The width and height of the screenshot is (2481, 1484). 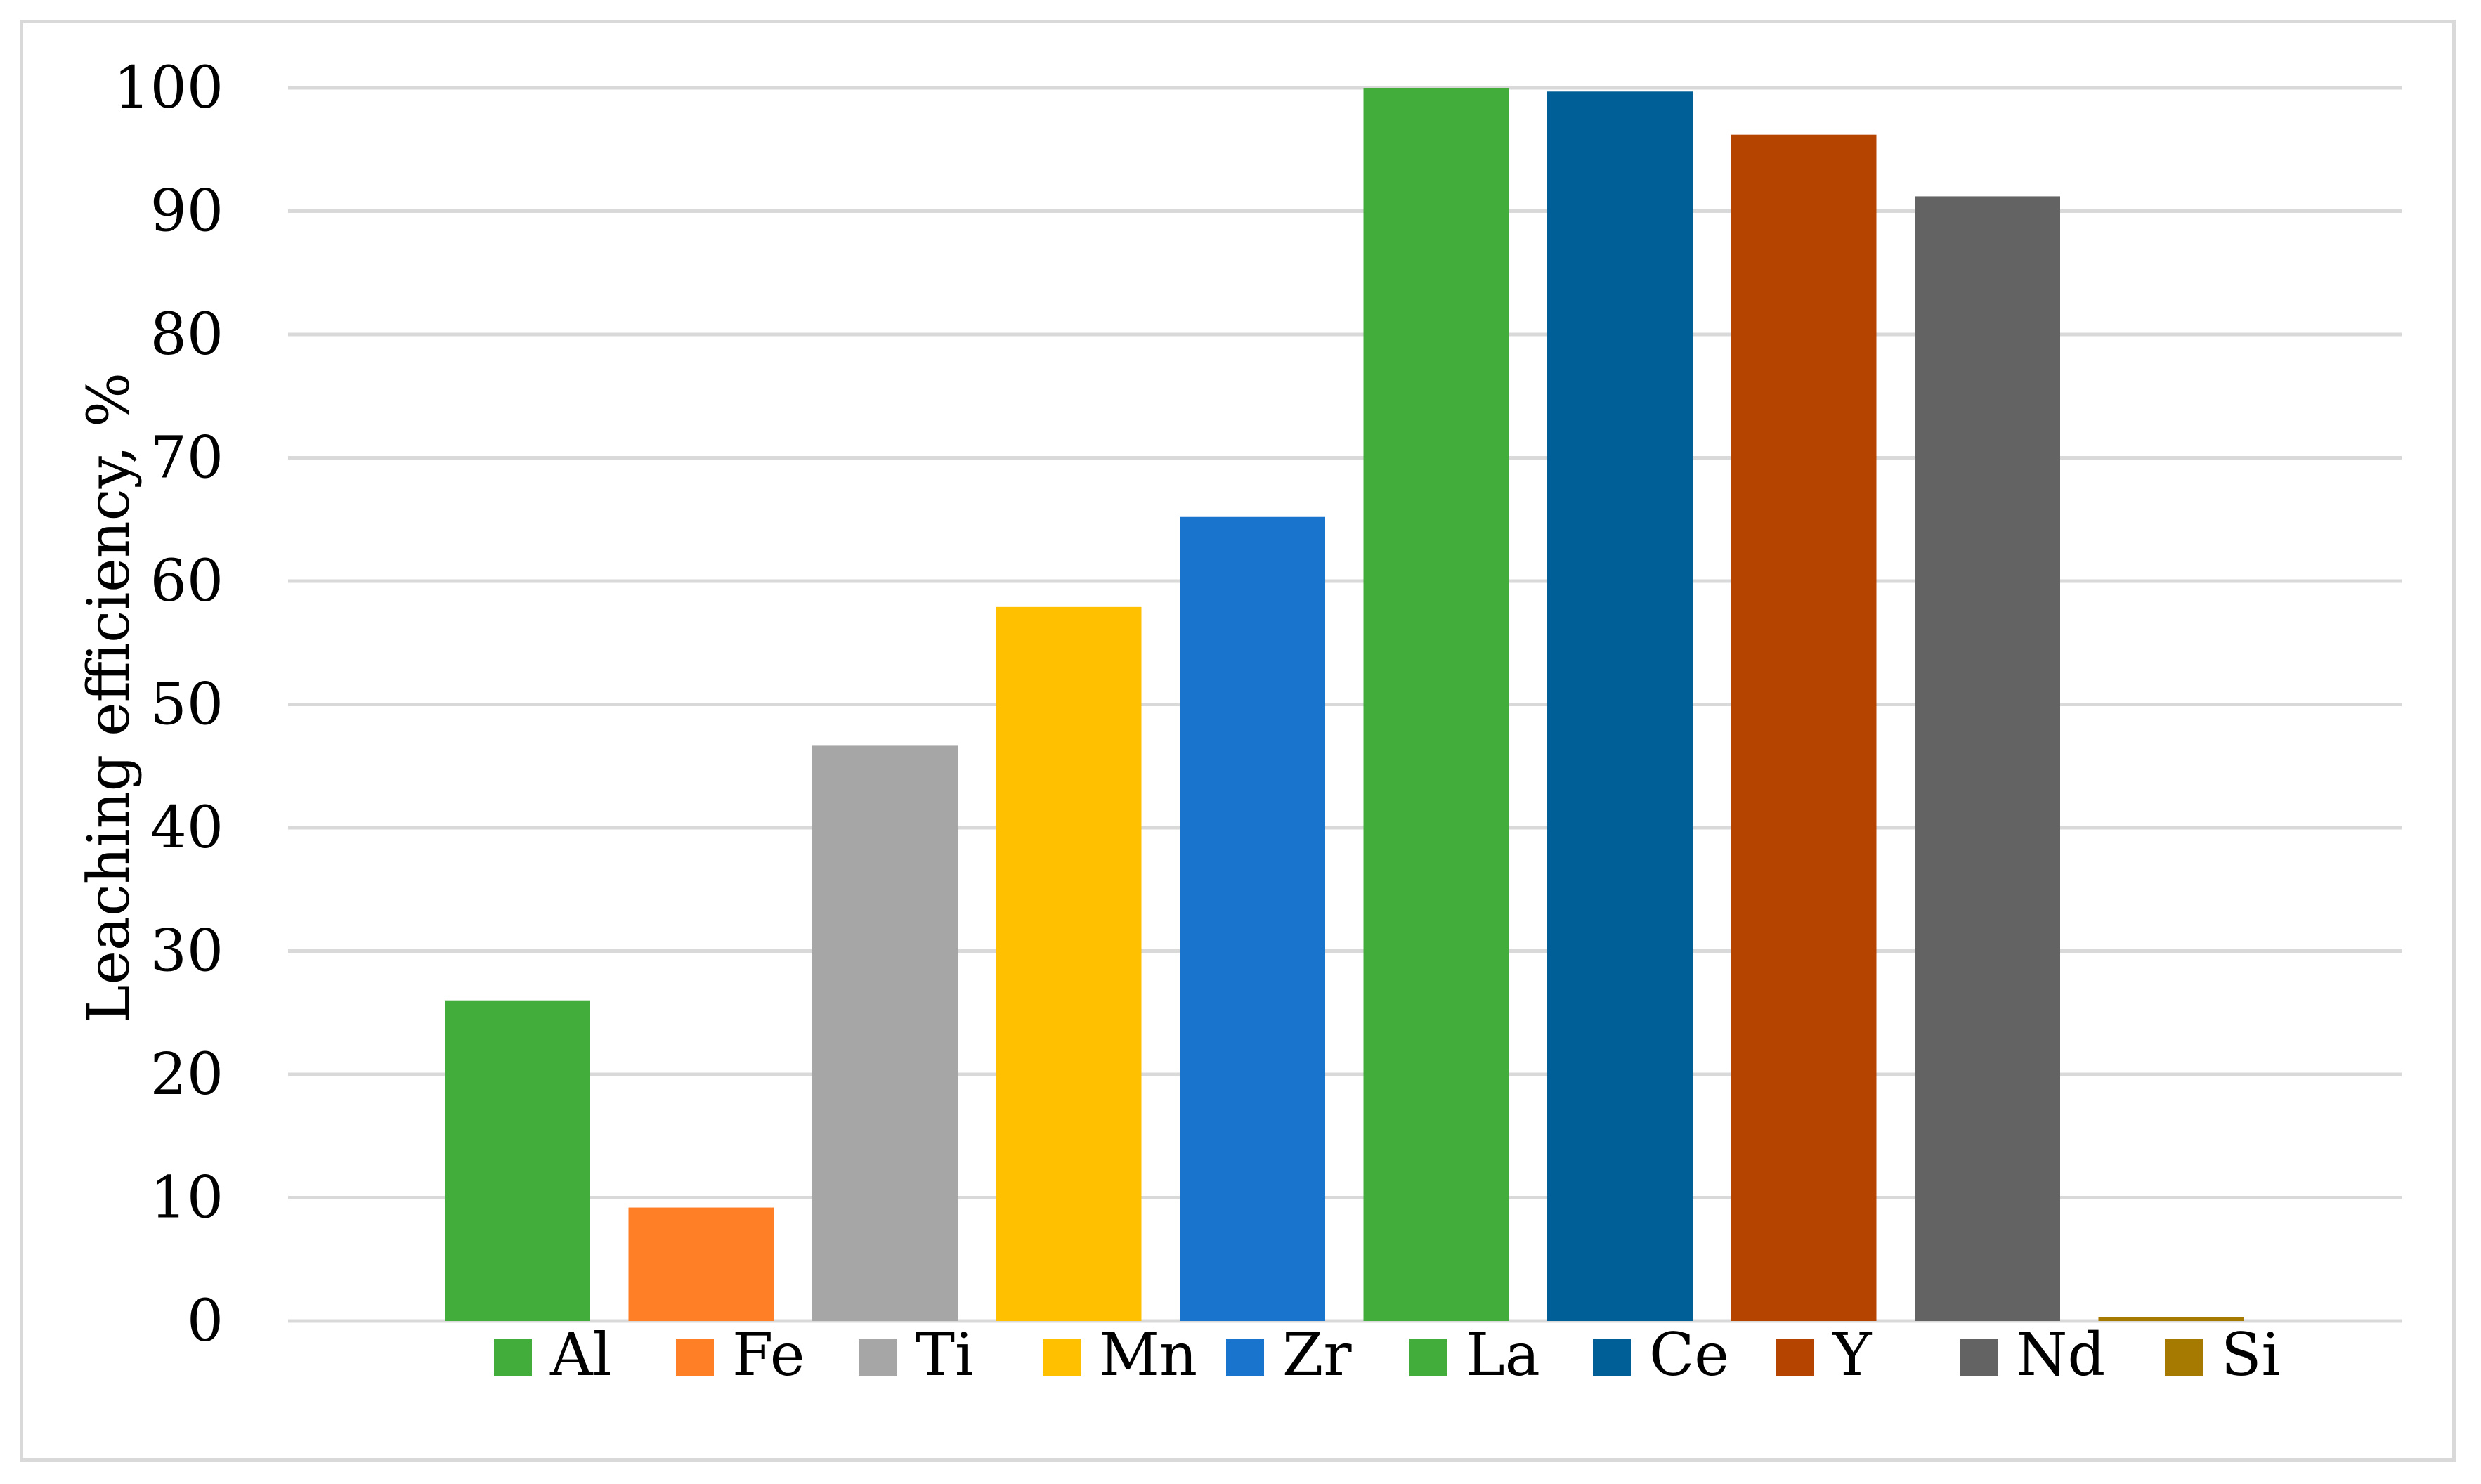 What do you see at coordinates (2171, 1319) in the screenshot?
I see `bar-si` at bounding box center [2171, 1319].